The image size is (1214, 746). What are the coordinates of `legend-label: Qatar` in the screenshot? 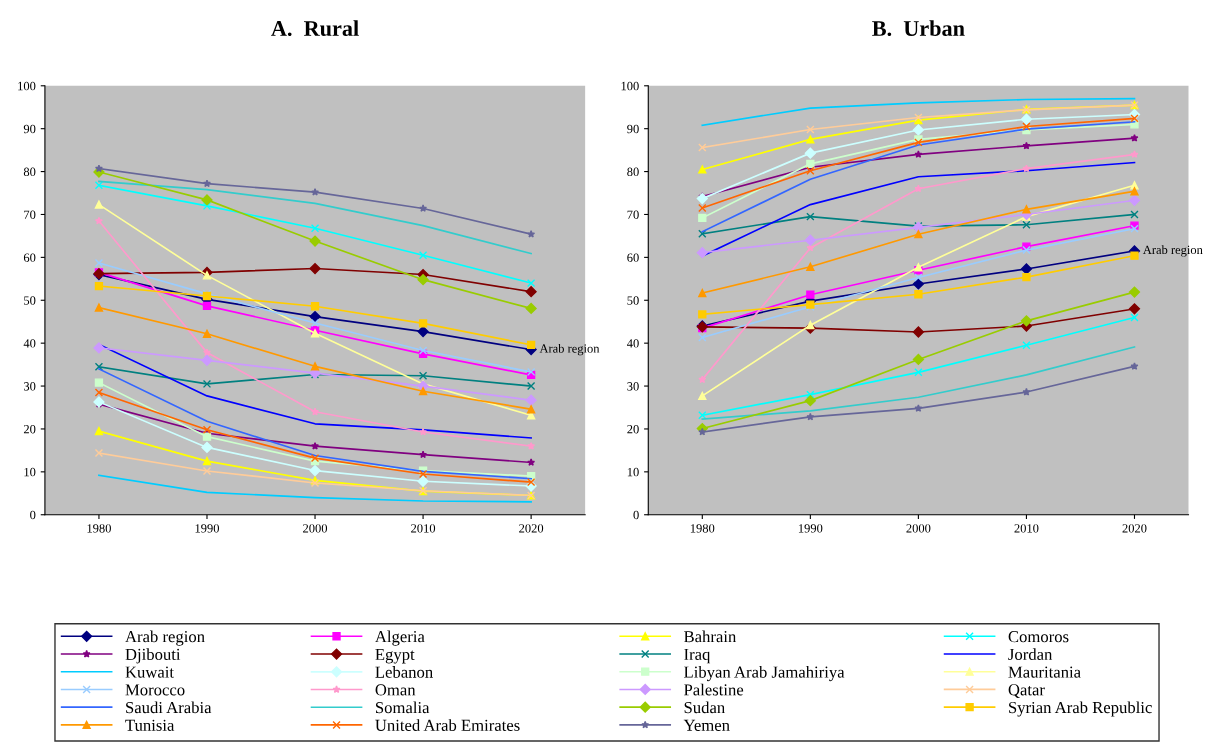 It's located at (1026, 691).